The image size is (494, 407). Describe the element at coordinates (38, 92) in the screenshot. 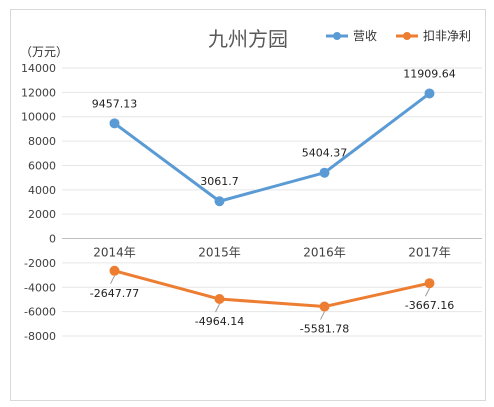

I see `y-tick-label: 12000` at that location.